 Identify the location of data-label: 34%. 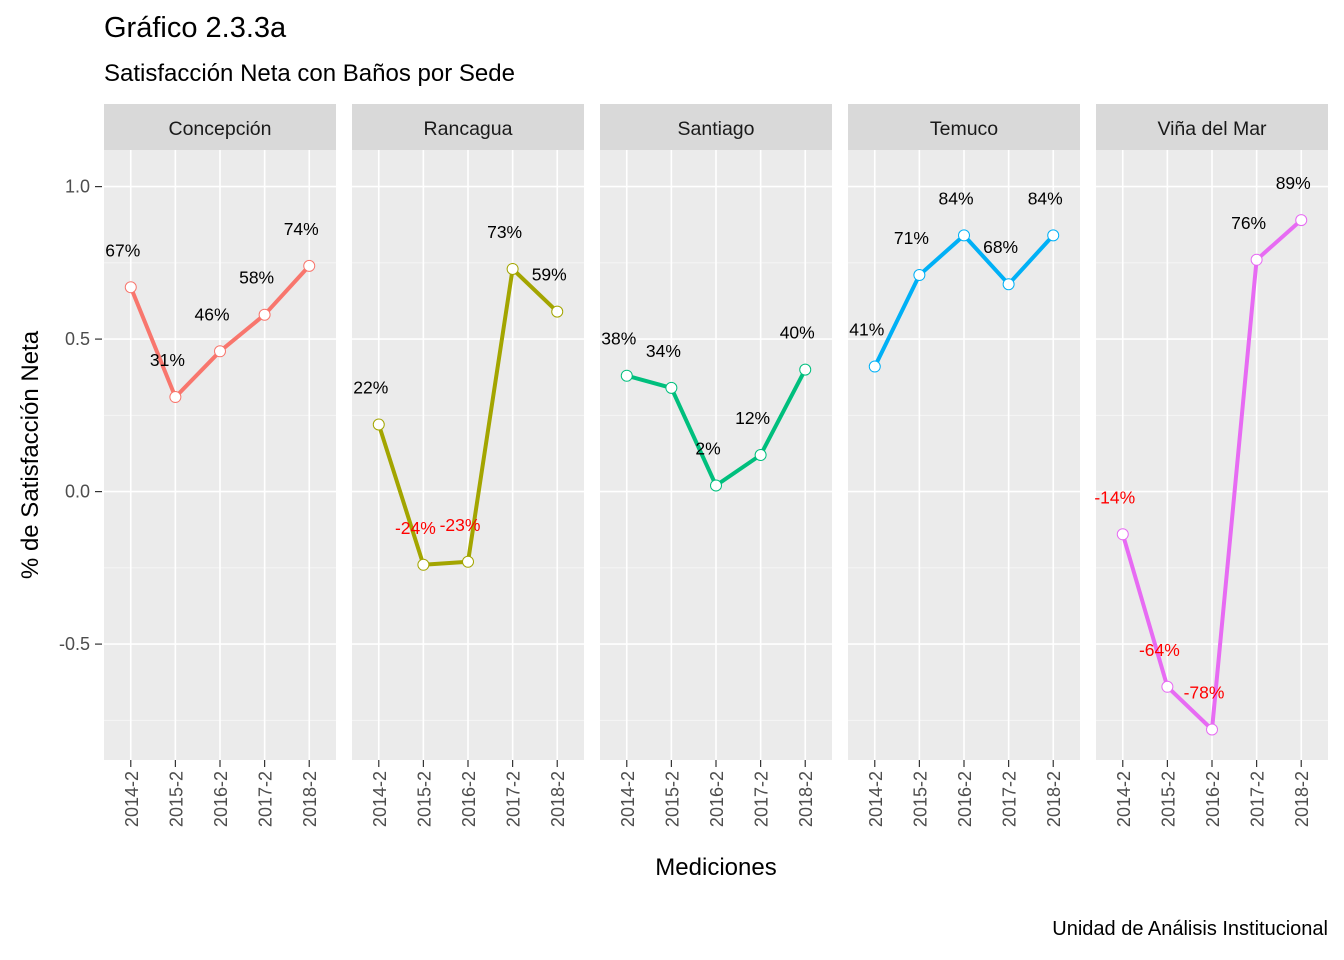
(663, 351).